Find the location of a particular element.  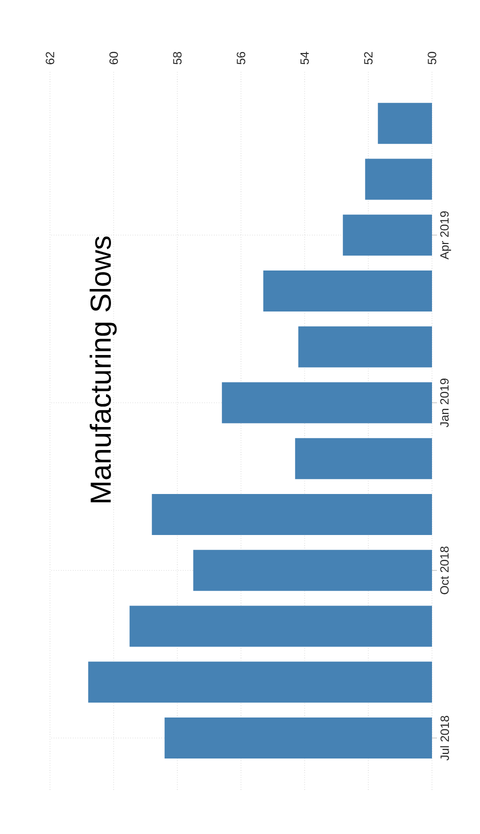

x-tick-label: 56 is located at coordinates (241, 58).